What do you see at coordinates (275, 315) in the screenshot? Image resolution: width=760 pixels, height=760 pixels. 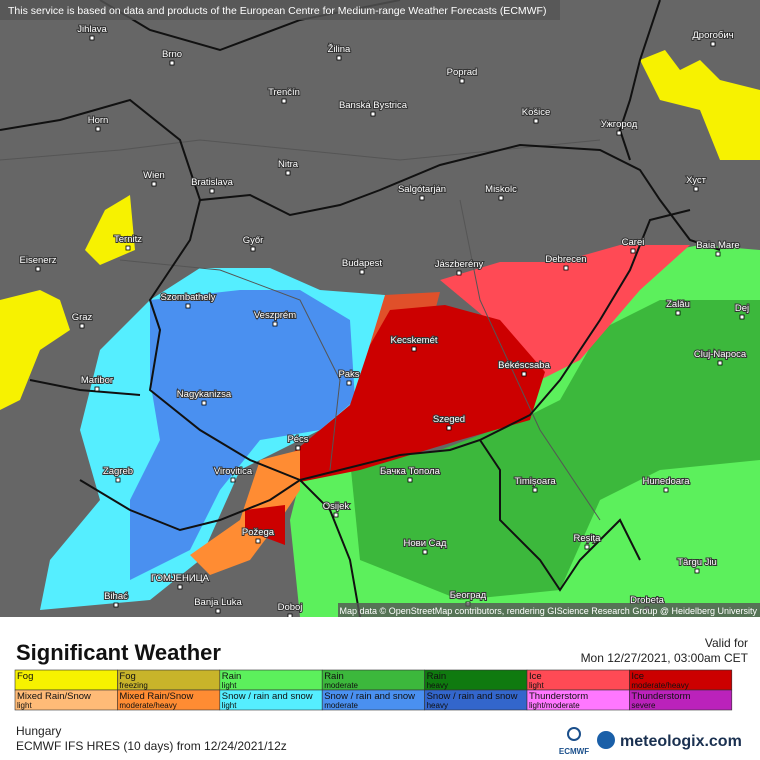 I see `city-label: Veszprém` at bounding box center [275, 315].